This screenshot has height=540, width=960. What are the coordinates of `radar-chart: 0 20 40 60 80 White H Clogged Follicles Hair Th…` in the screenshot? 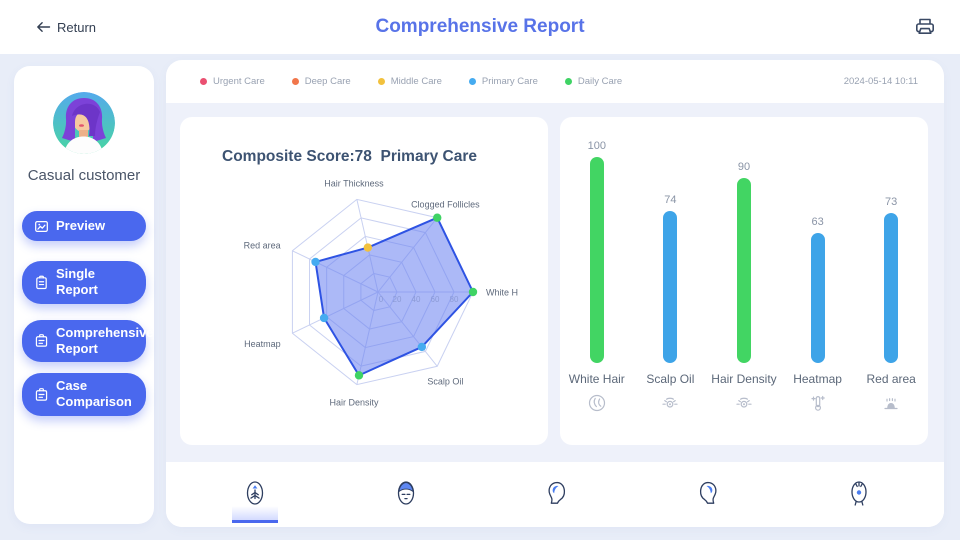 It's located at (381, 293).